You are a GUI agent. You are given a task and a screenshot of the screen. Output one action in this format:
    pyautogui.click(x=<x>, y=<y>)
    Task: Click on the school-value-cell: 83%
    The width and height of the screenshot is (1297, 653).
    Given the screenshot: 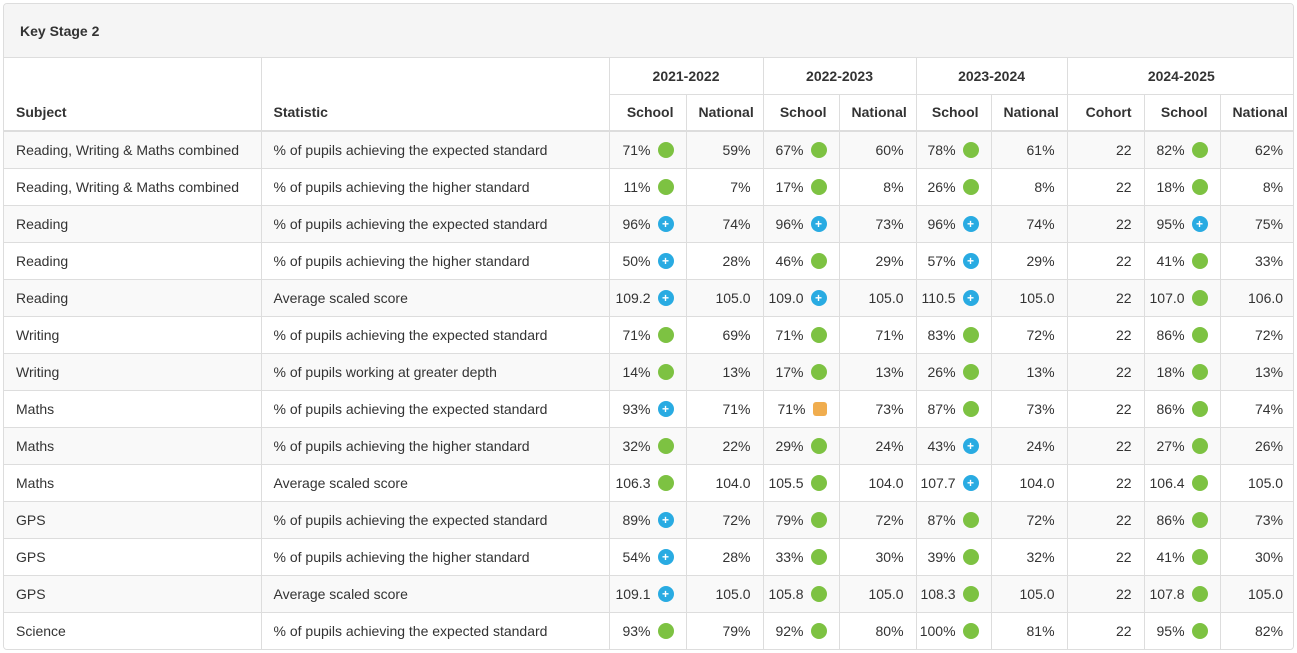 What is the action you would take?
    pyautogui.click(x=953, y=334)
    